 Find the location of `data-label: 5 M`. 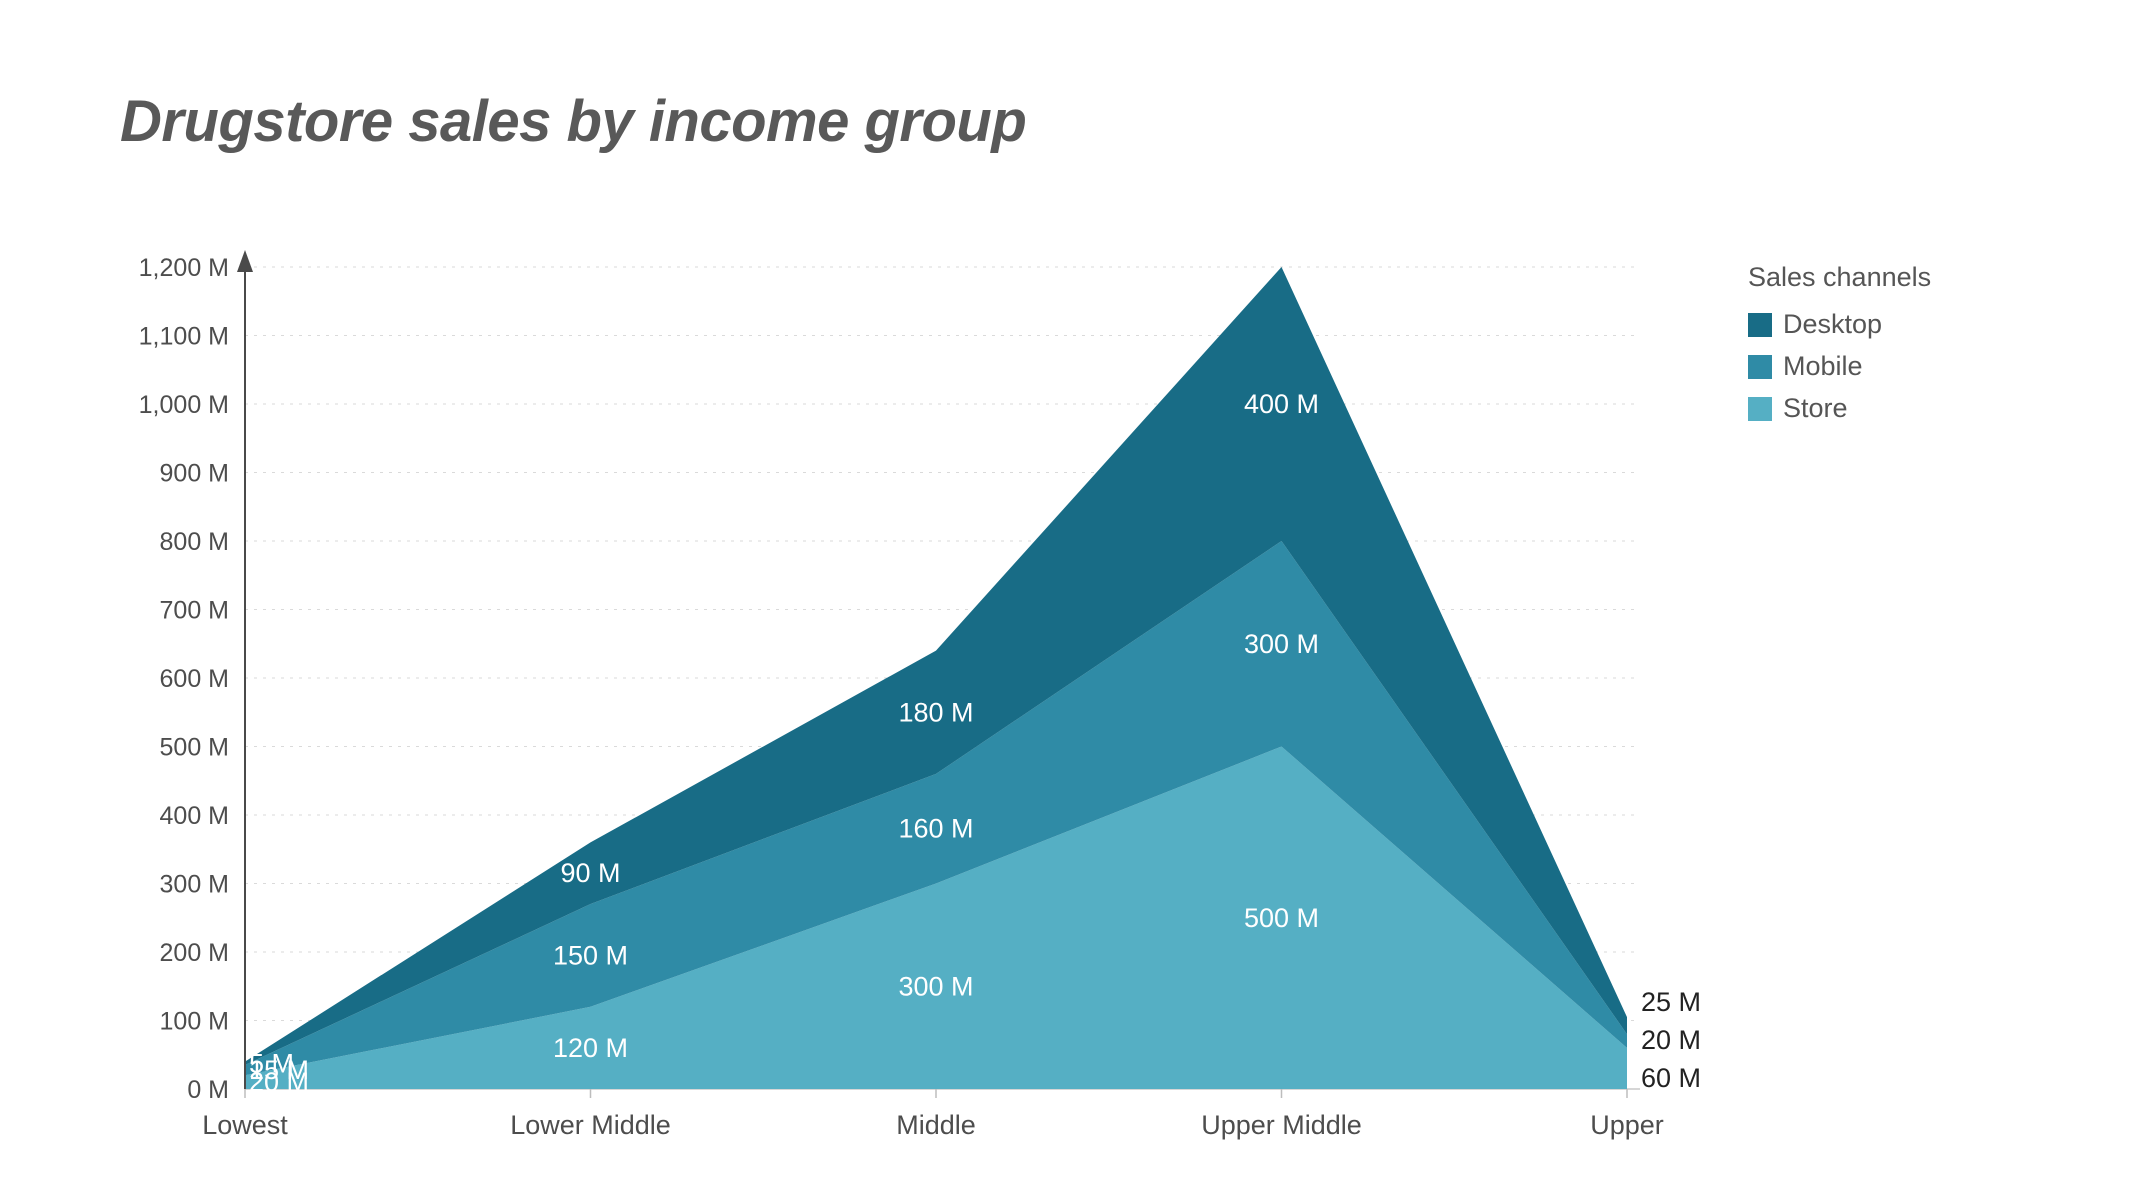

data-label: 5 M is located at coordinates (271, 1063).